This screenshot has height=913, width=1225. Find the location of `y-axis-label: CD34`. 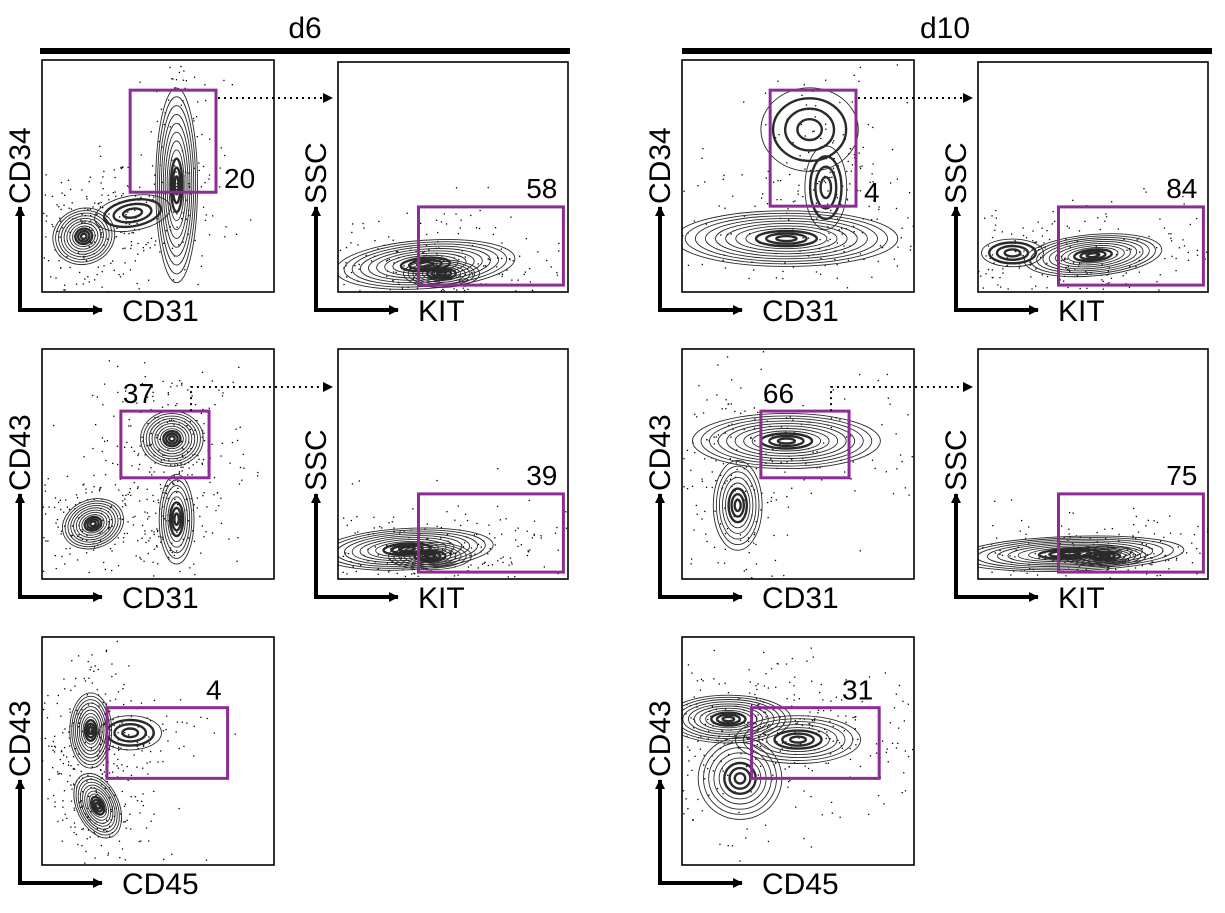

y-axis-label: CD34 is located at coordinates (20, 165).